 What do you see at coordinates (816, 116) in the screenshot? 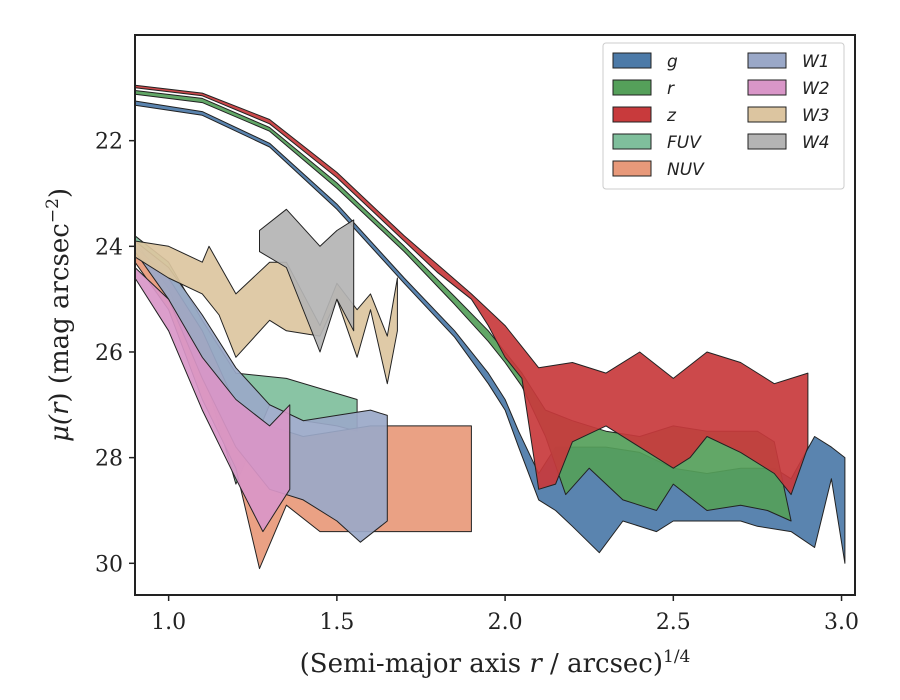
I see `legend-label-w3: W3` at bounding box center [816, 116].